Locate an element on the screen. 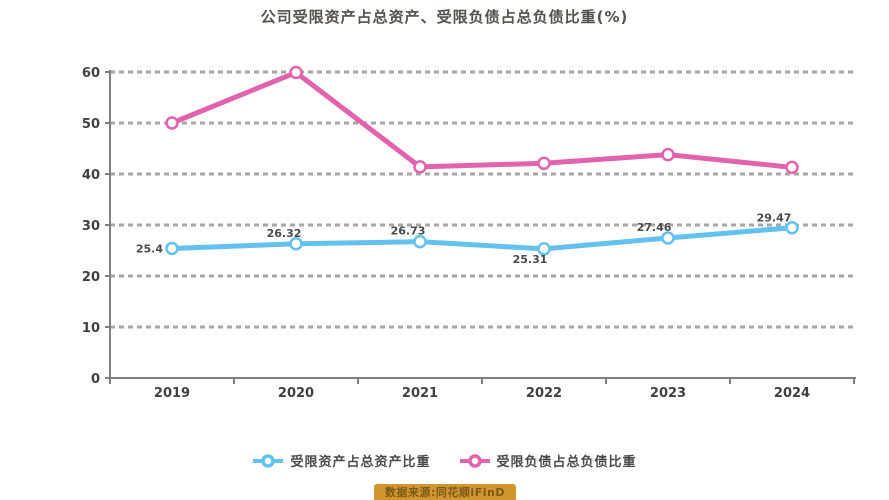 This screenshot has width=889, height=500. y-axis-tick-label: 30 is located at coordinates (91, 226).